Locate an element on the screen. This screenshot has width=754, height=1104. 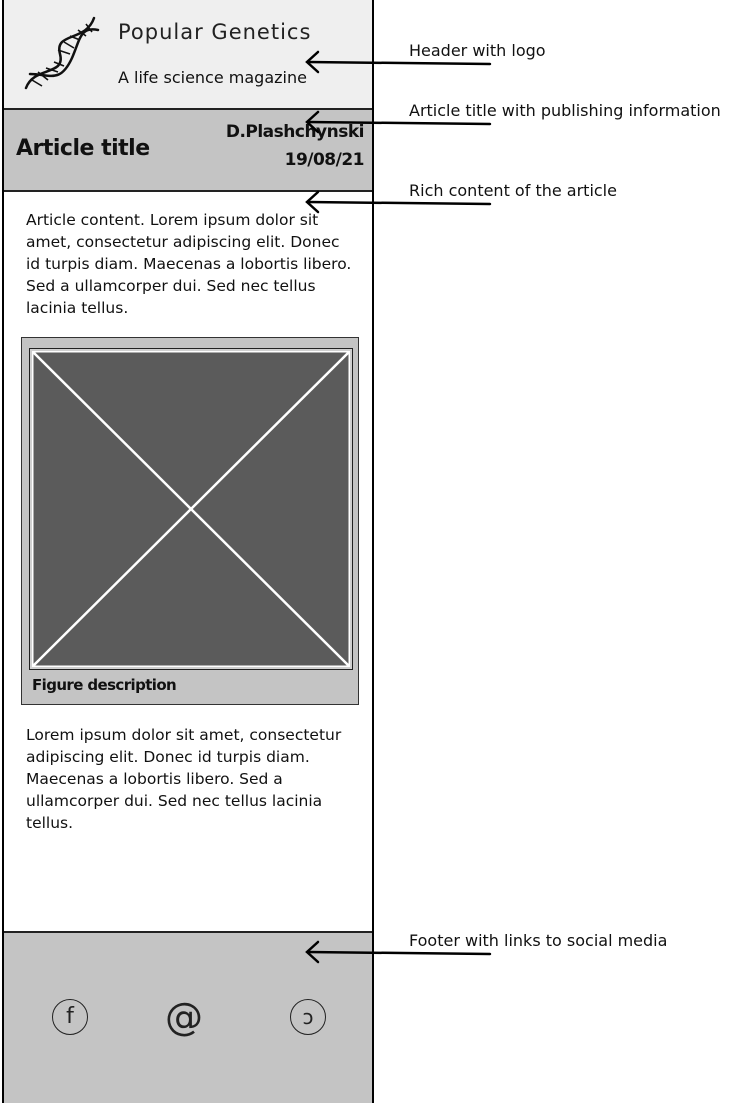
facebook-glyph: f is located at coordinates (70, 1016).